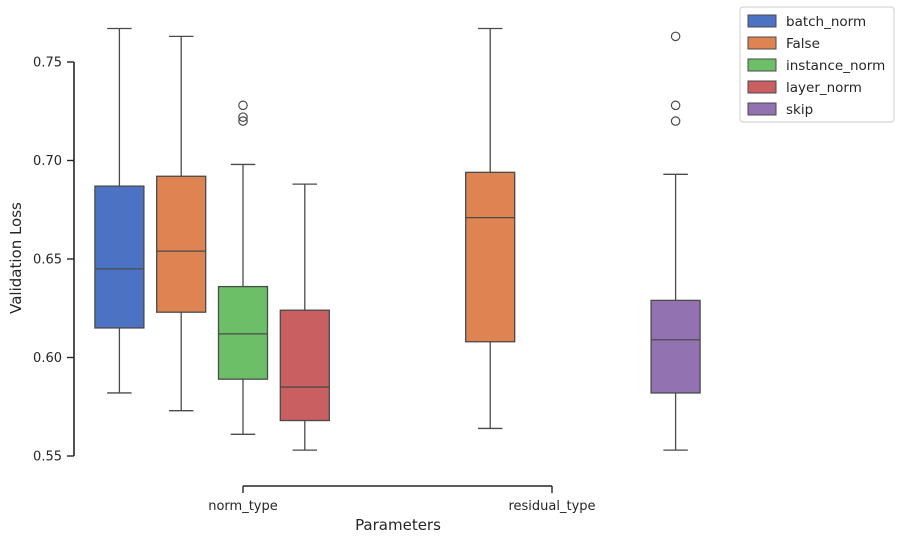  I want to click on x-axis-label: Parameters, so click(398, 525).